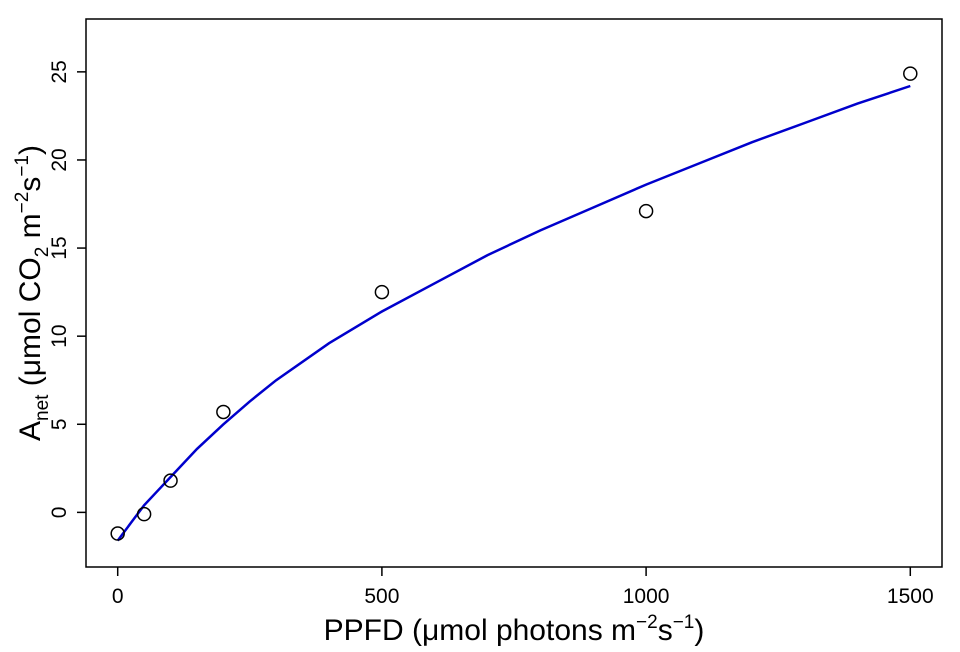  What do you see at coordinates (32, 293) in the screenshot?
I see `y-axis-title: Anet (μmol CO2 m−2s−1)` at bounding box center [32, 293].